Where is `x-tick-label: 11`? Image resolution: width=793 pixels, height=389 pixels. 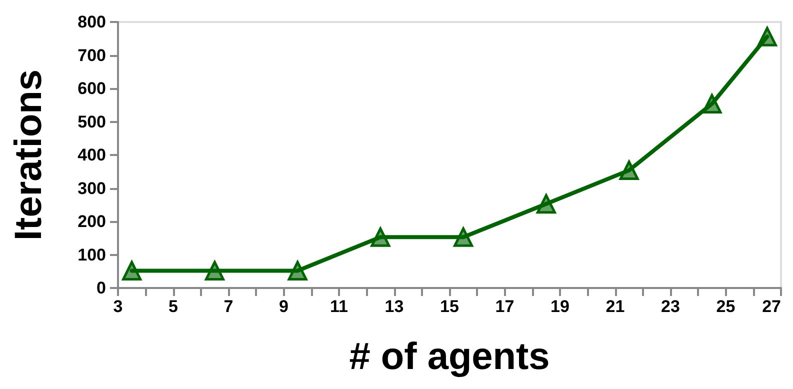
x-tick-label: 11 is located at coordinates (339, 306).